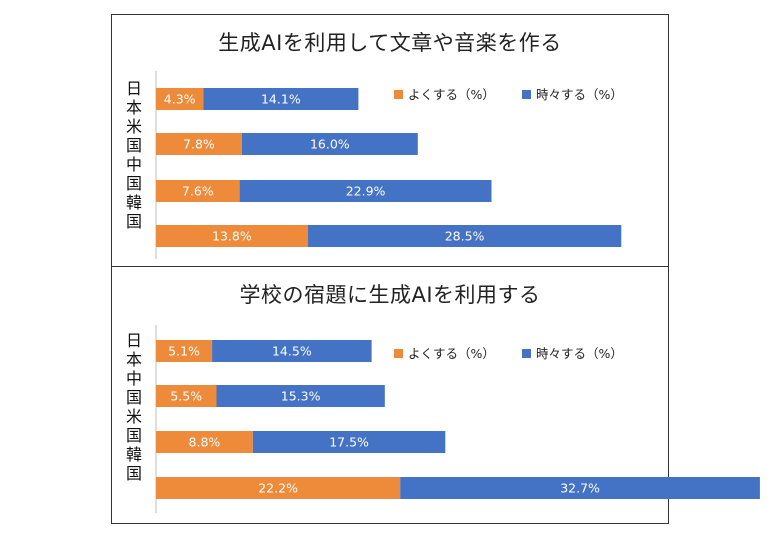  I want to click on chart-title: 生成AIを利用して文章や音楽を作る, so click(390, 43).